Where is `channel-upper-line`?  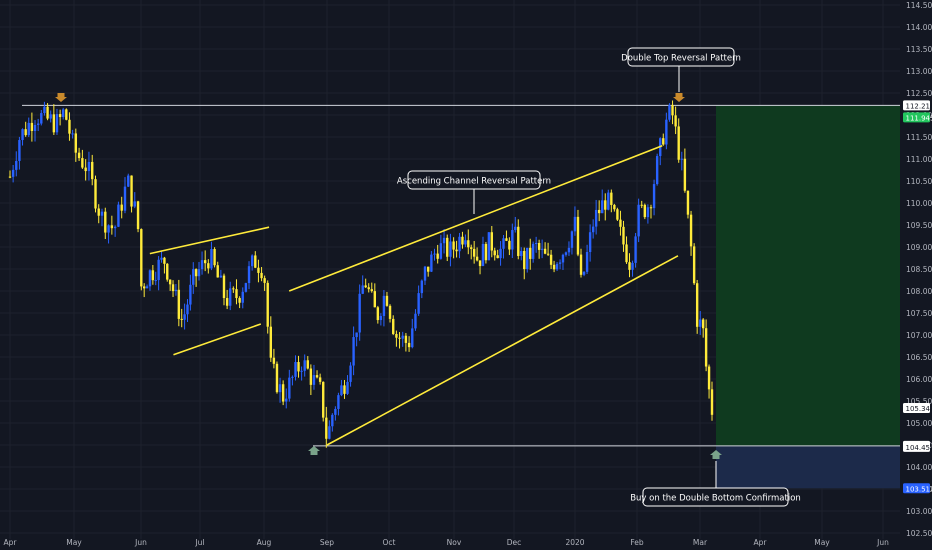 channel-upper-line is located at coordinates (475, 218).